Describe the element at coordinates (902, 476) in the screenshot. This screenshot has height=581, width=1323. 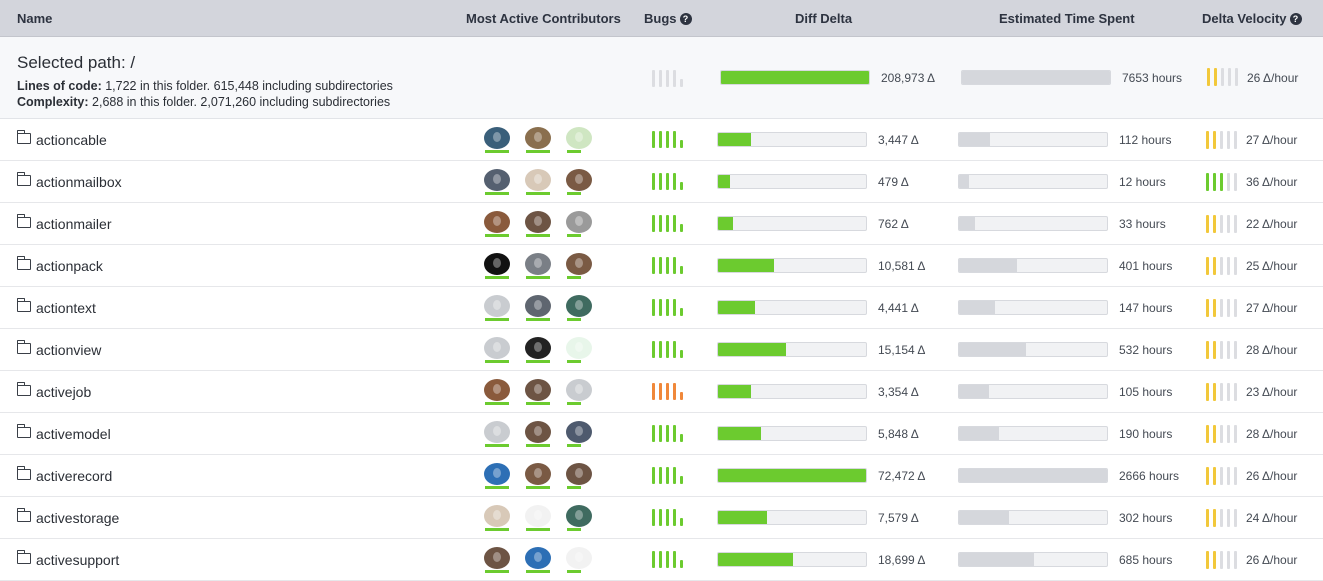
I see `diff-delta-value: 72,472 Δ` at that location.